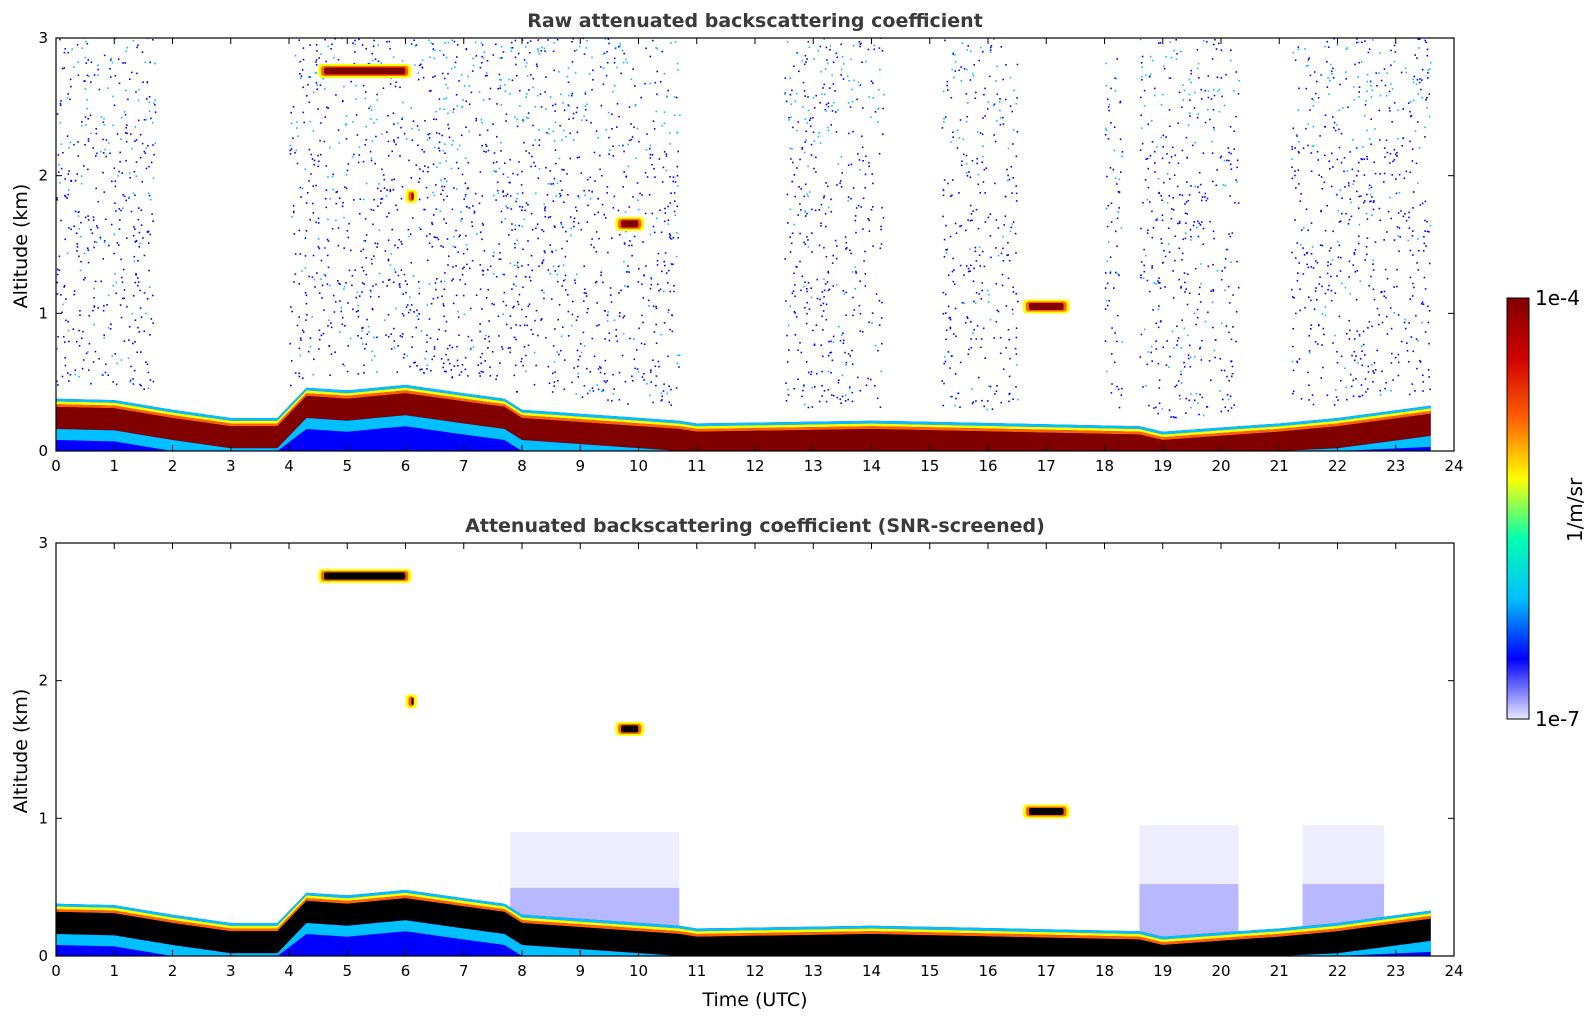 The image size is (1595, 1020). I want to click on y-tick-label: 1, so click(43, 313).